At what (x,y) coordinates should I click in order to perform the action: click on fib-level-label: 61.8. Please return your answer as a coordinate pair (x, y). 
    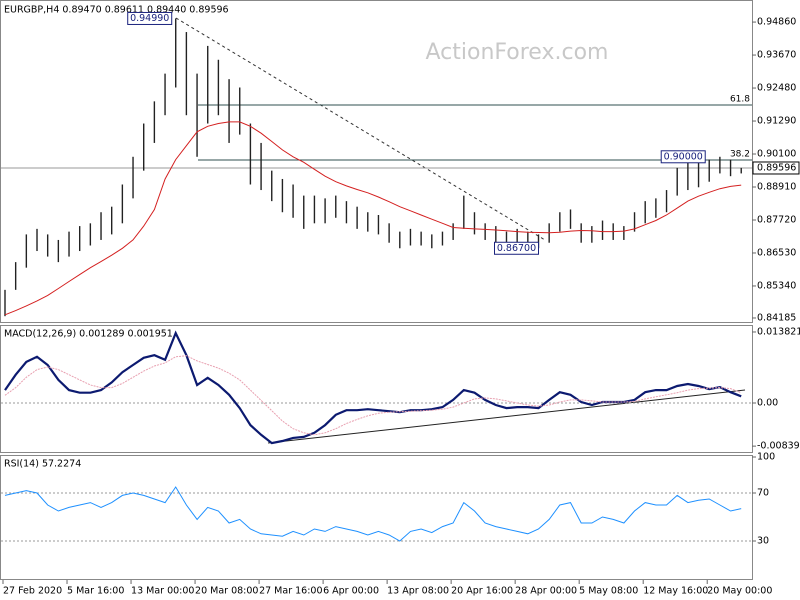
    Looking at the image, I should click on (740, 100).